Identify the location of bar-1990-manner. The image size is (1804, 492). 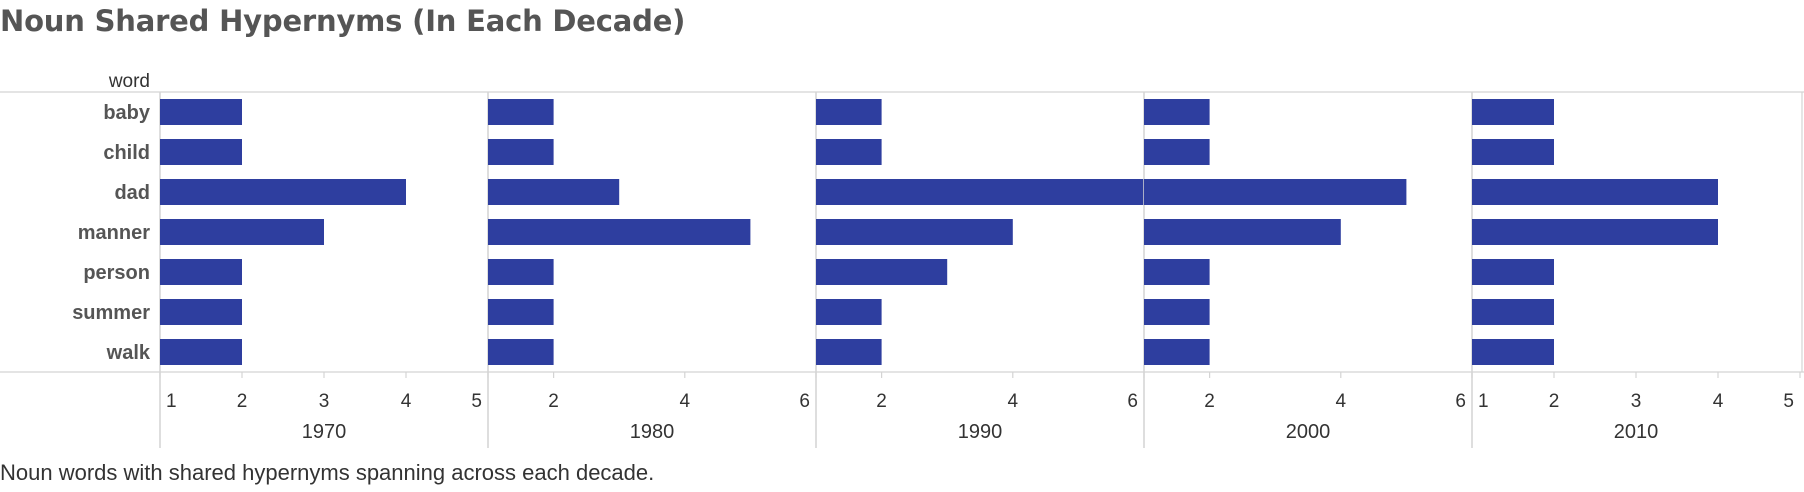
(914, 232).